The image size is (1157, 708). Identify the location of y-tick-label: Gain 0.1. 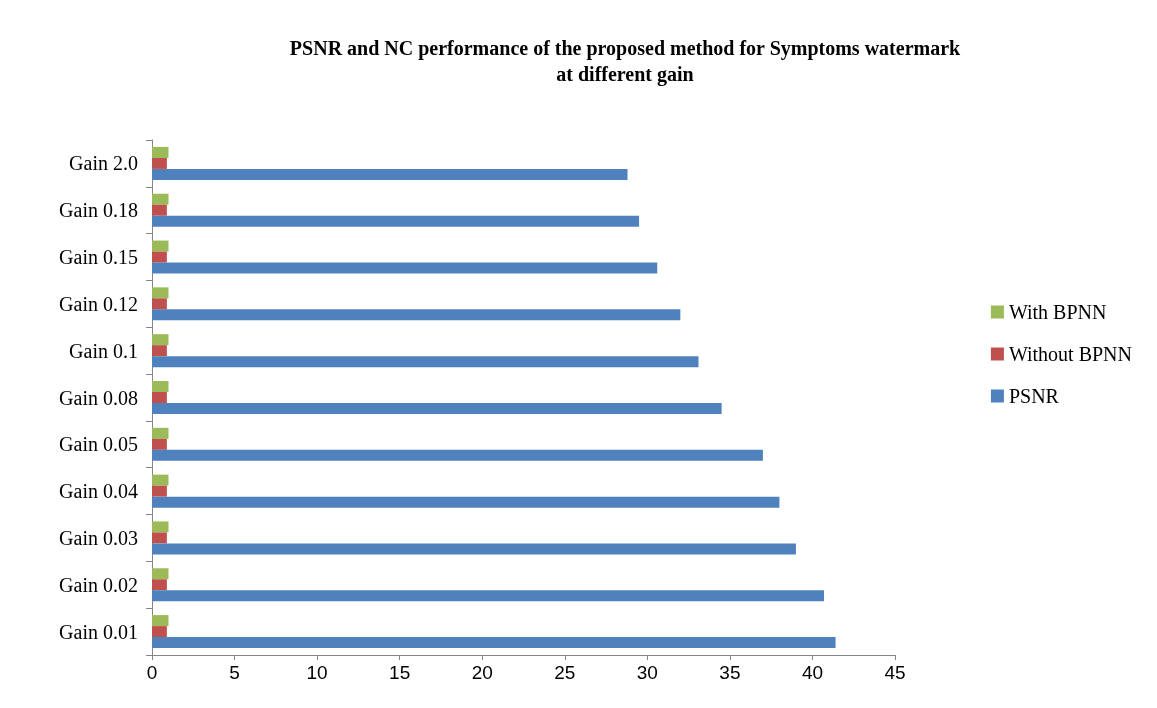
(103, 350).